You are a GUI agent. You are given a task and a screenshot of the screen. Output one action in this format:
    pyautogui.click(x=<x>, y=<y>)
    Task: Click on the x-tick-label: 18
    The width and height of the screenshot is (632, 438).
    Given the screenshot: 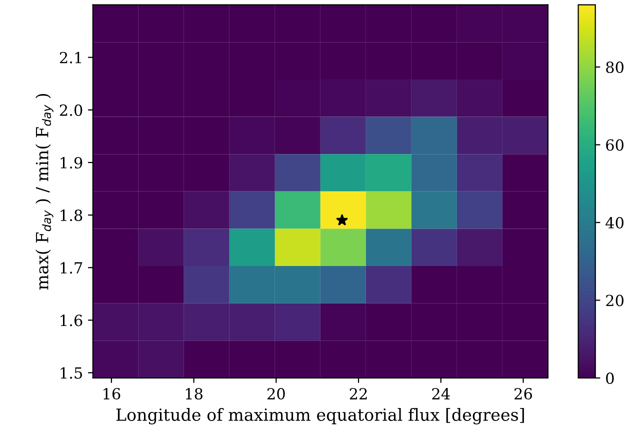 What is the action you would take?
    pyautogui.click(x=194, y=394)
    